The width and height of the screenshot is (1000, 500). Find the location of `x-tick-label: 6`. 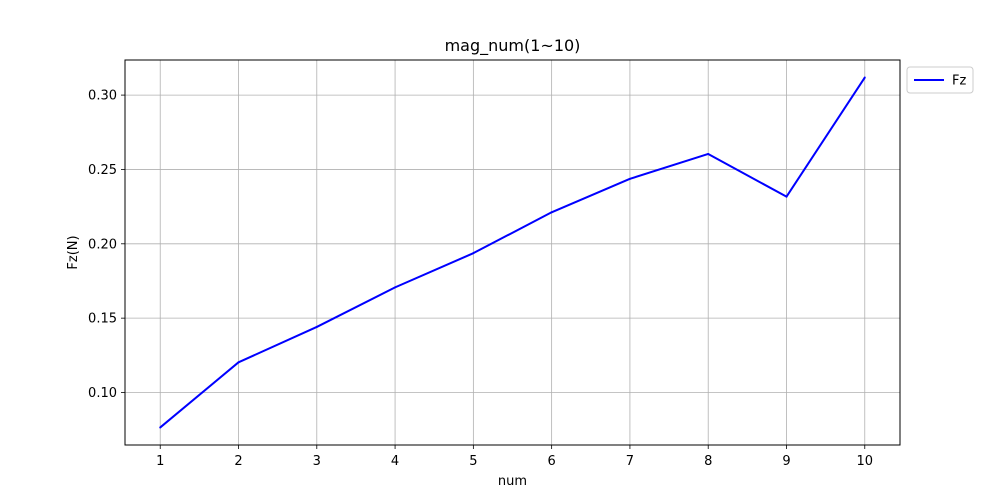

x-tick-label: 6 is located at coordinates (552, 461).